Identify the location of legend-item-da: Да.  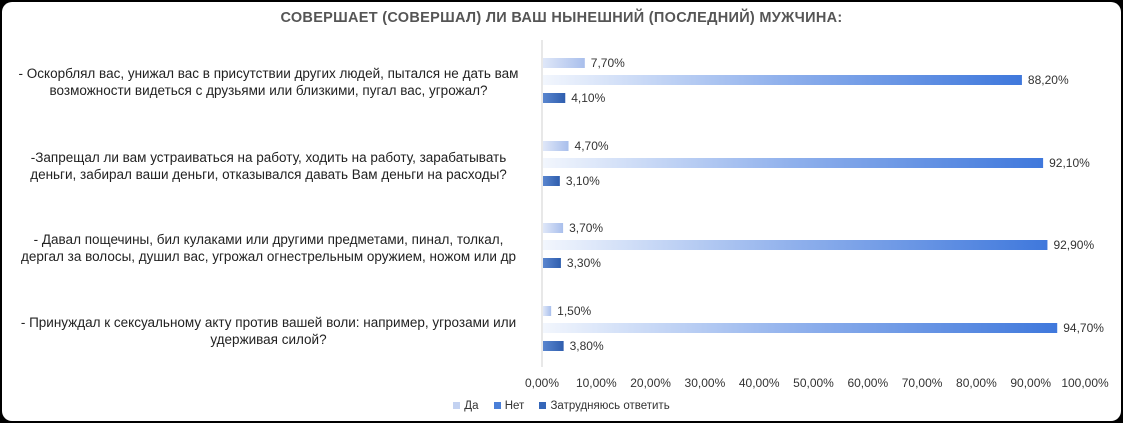
(465, 406).